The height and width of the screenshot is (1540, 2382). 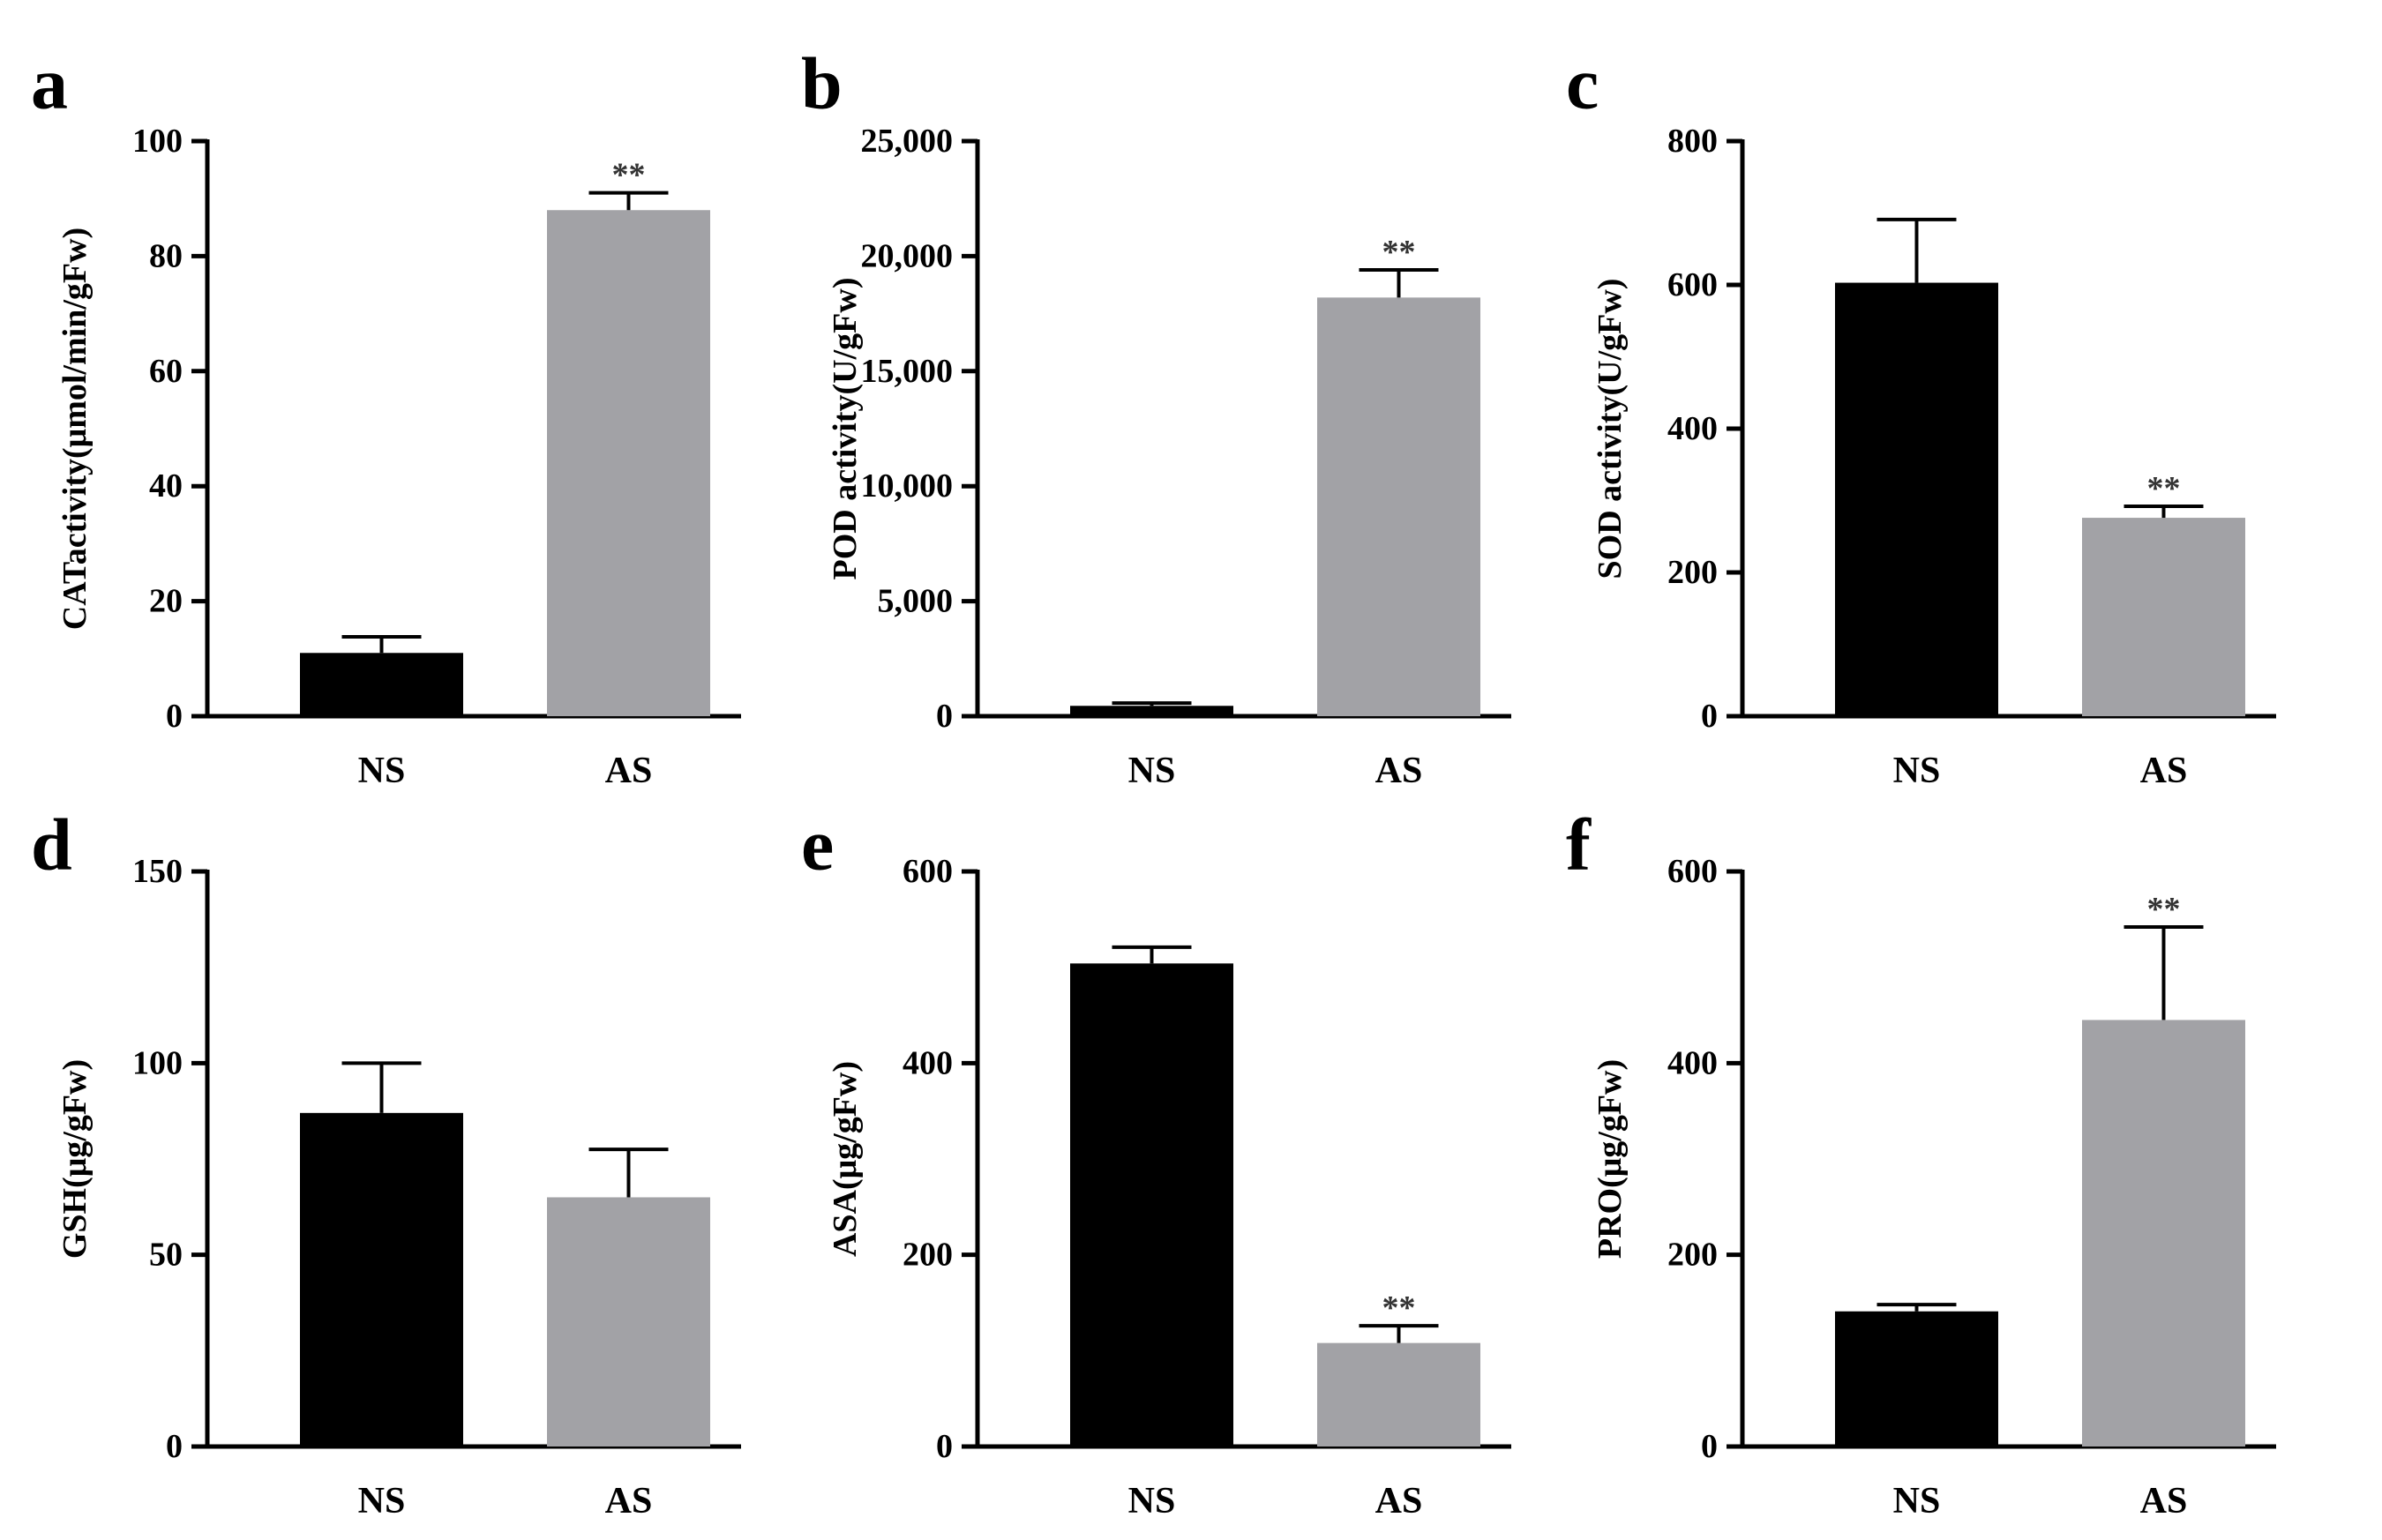 What do you see at coordinates (916, 601) in the screenshot?
I see `y-tick-label: 5,000` at bounding box center [916, 601].